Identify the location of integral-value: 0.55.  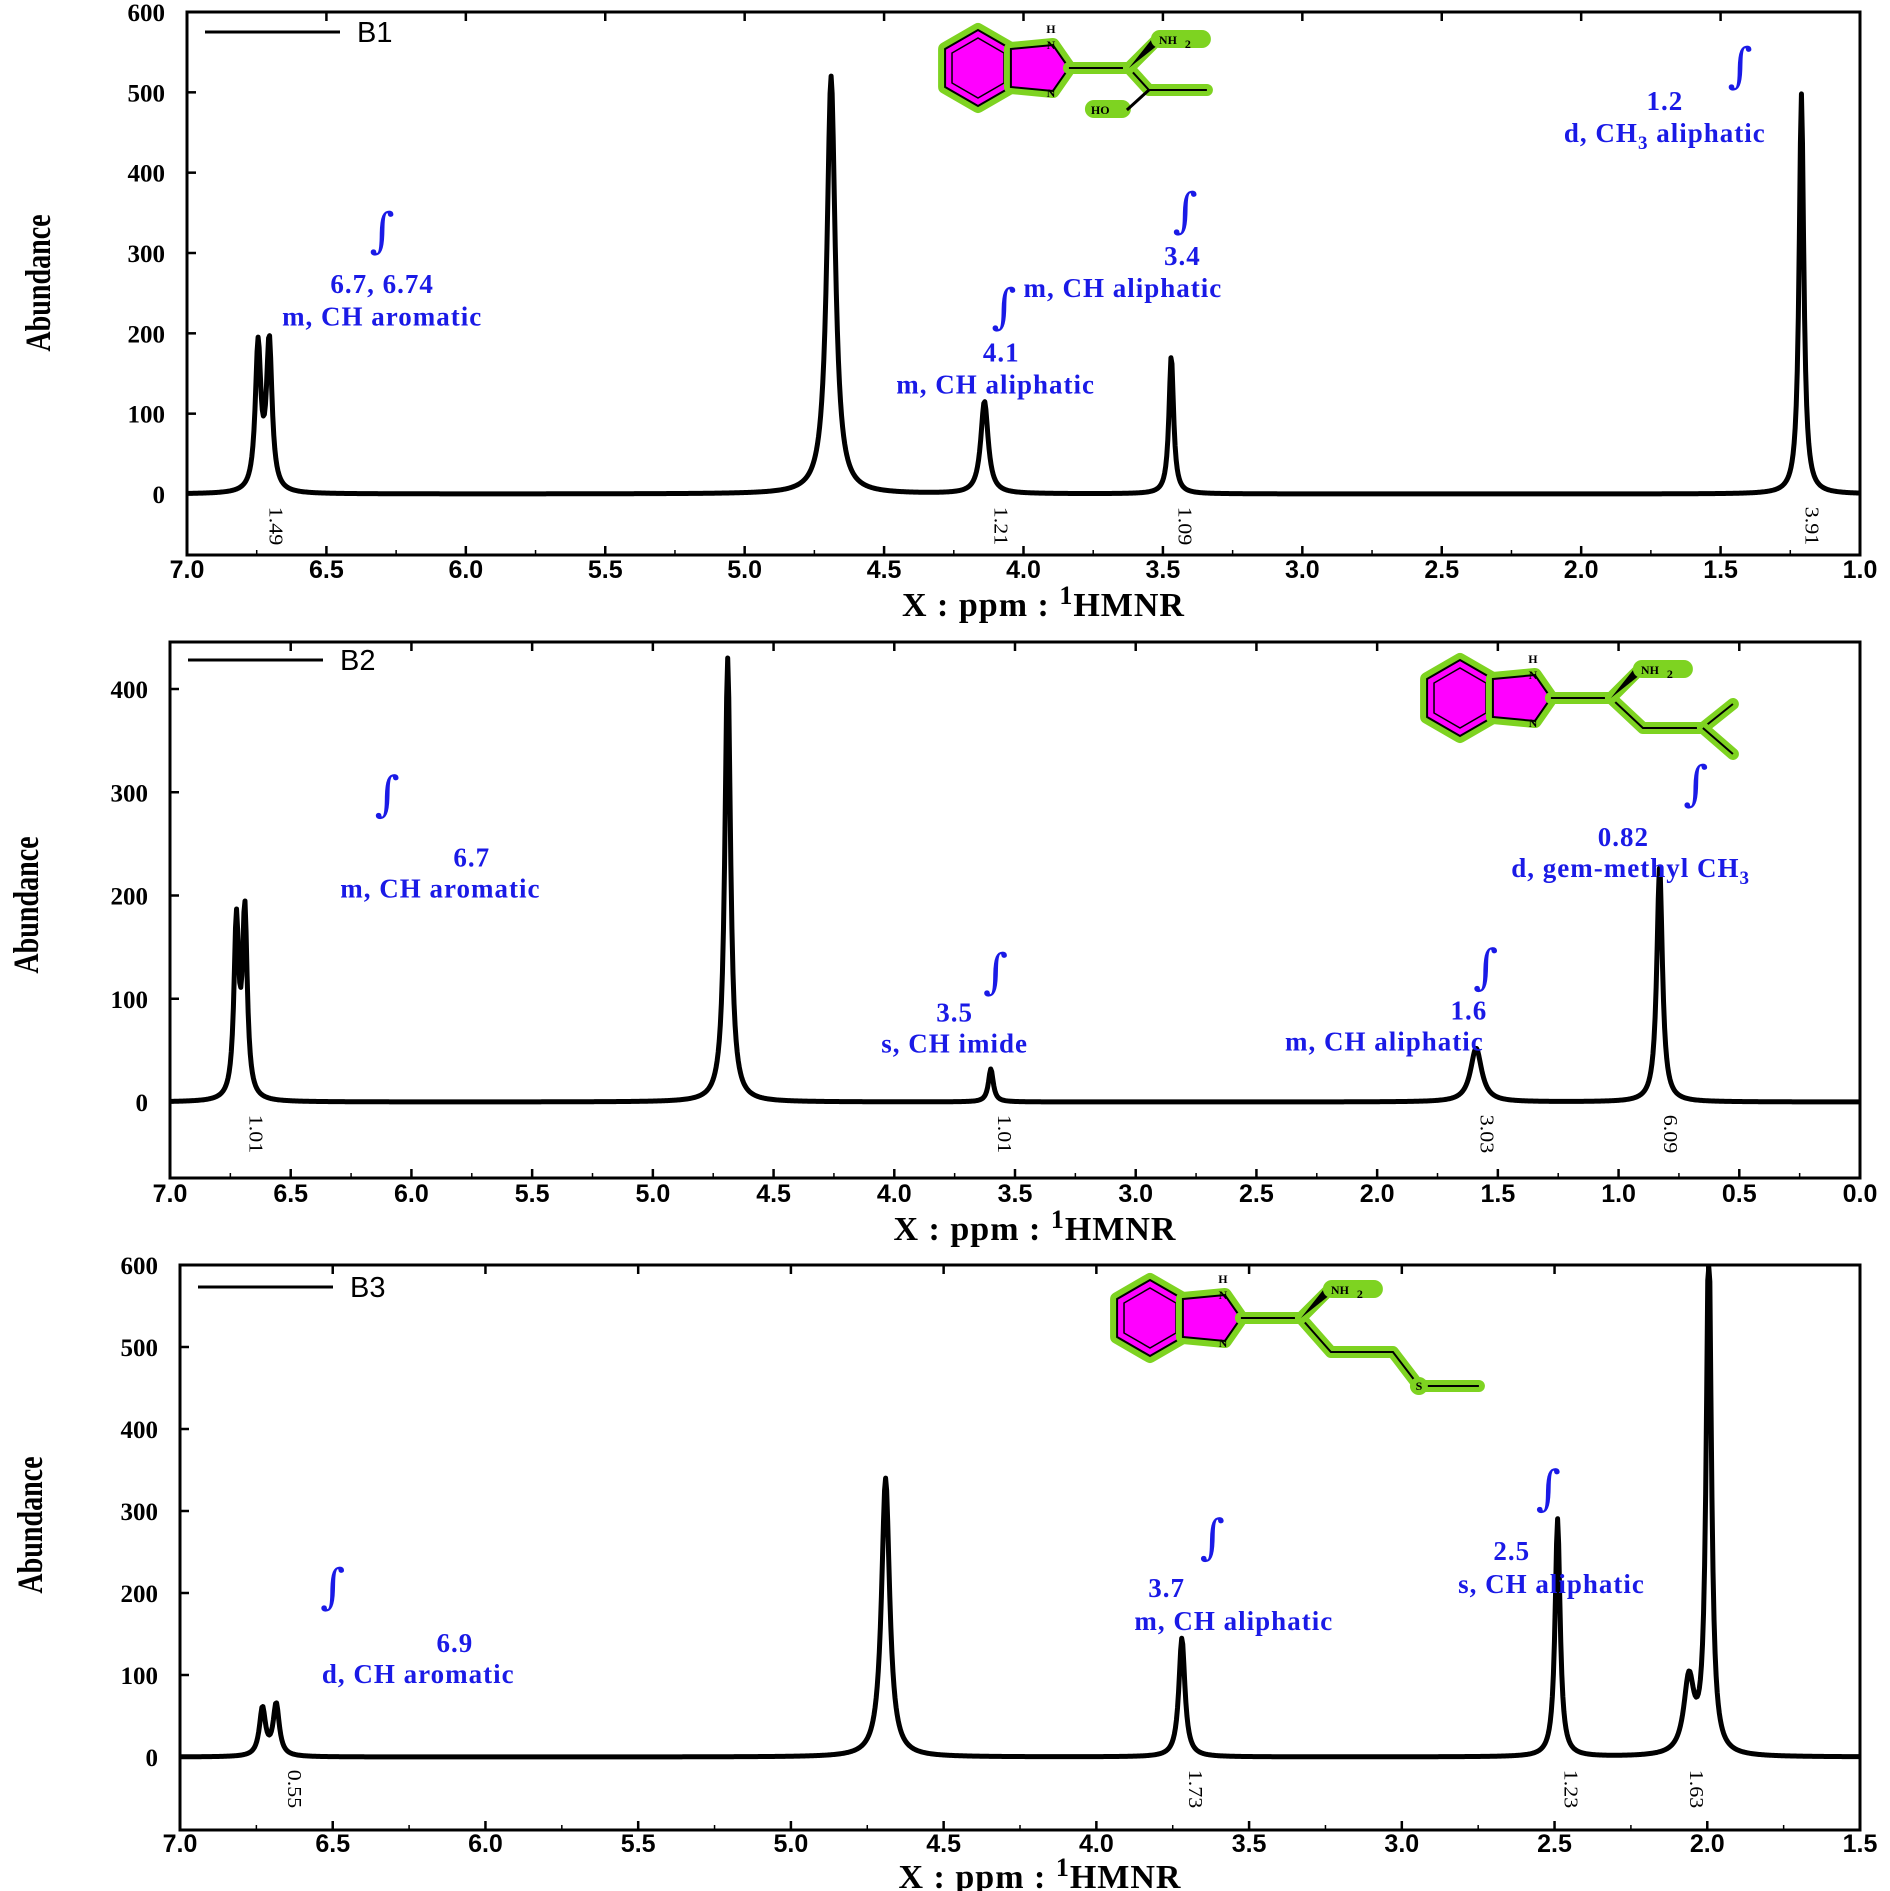
(294, 1789).